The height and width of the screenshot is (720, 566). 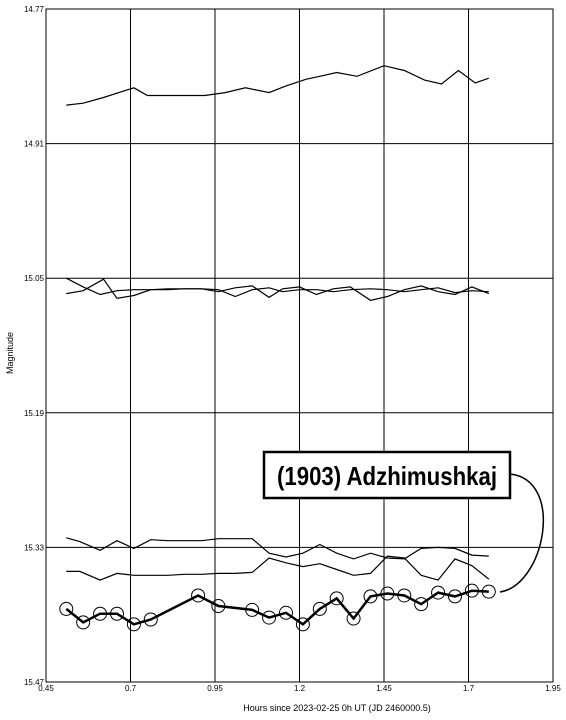 I want to click on annotation-connector, so click(x=521, y=533).